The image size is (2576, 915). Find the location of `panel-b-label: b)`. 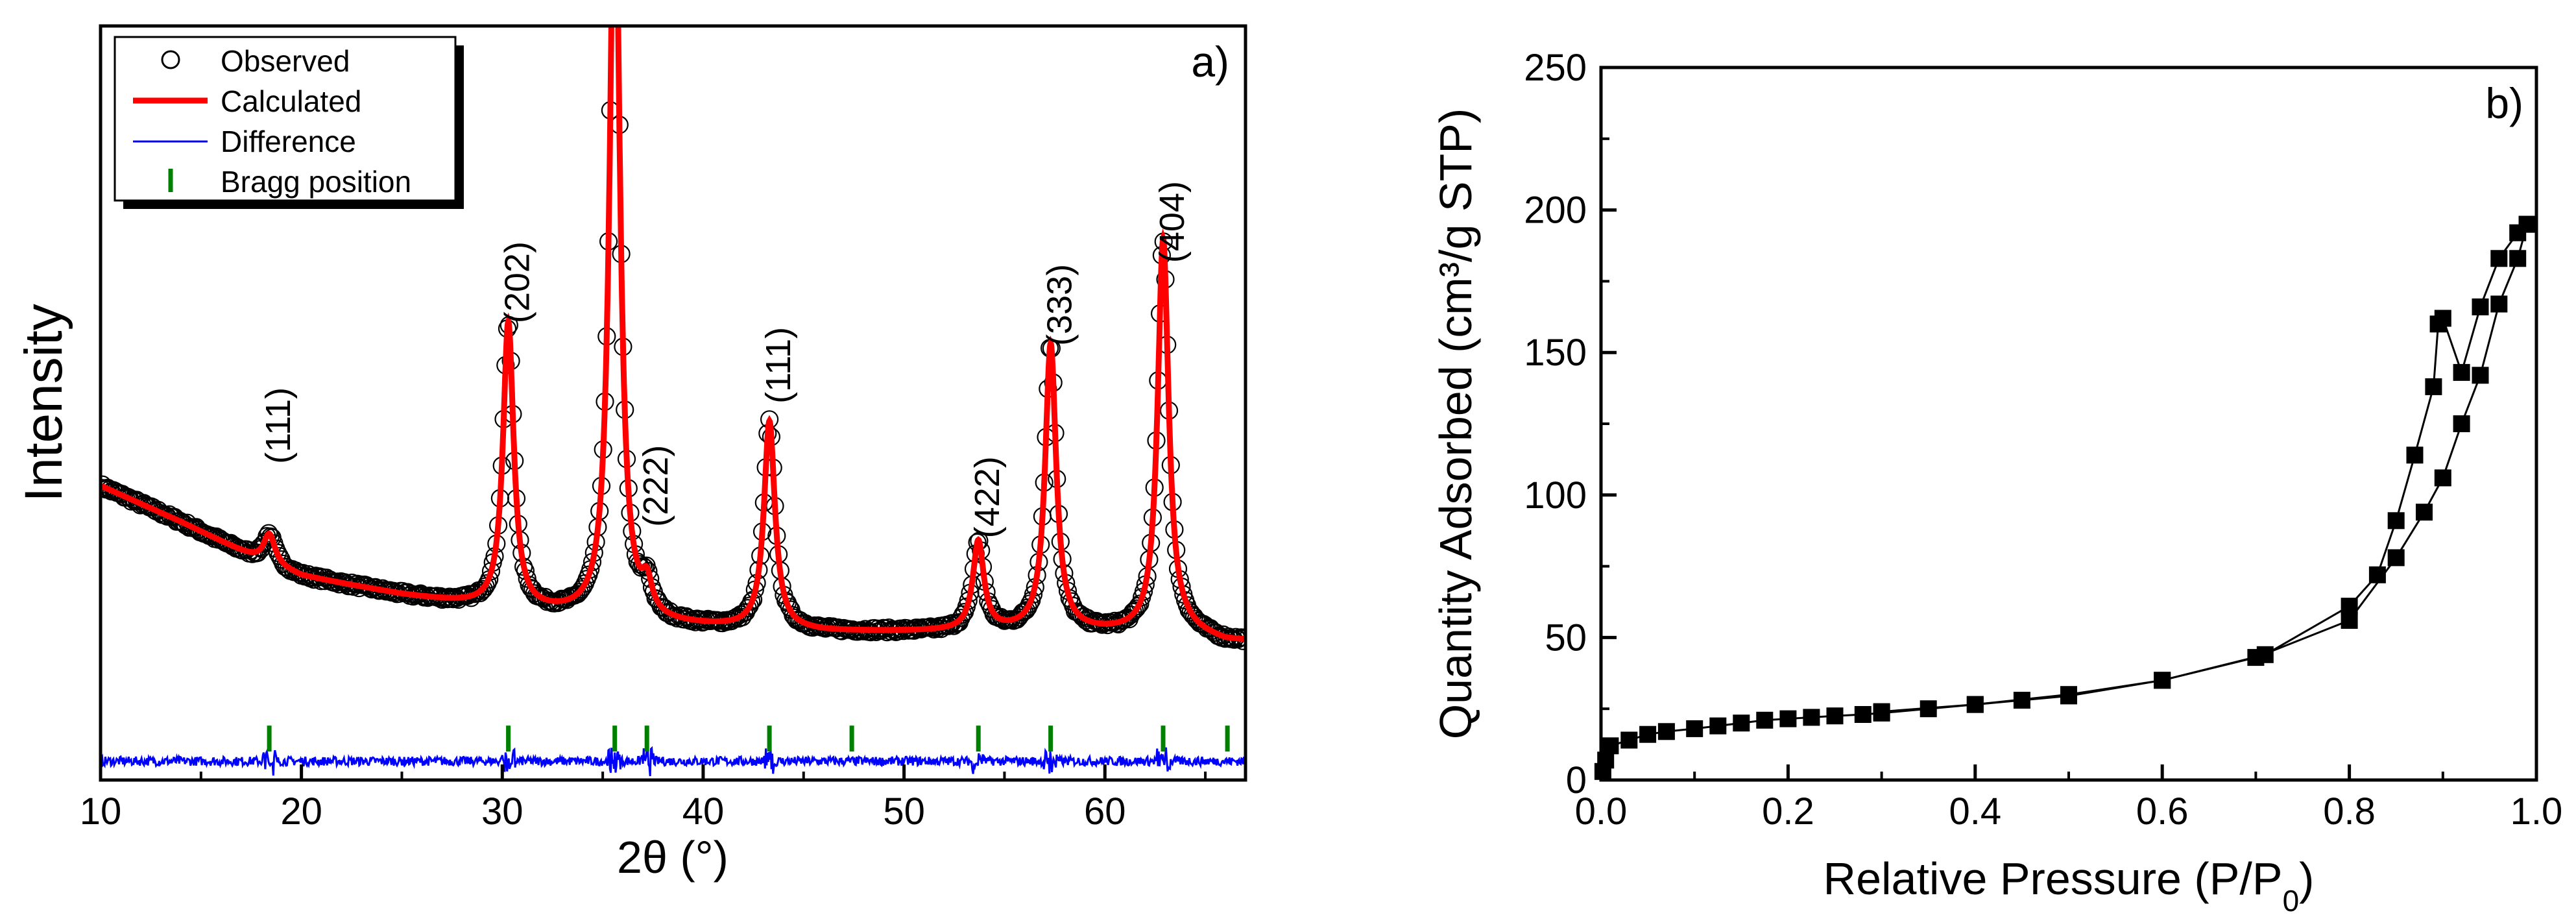

panel-b-label: b) is located at coordinates (2504, 103).